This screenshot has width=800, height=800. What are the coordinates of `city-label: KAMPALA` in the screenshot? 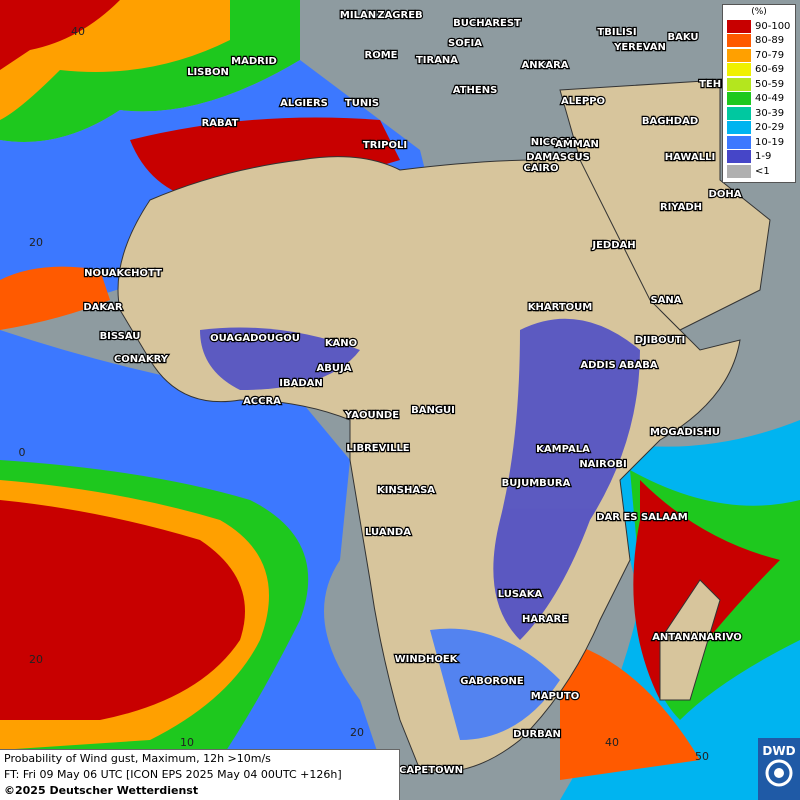 It's located at (563, 449).